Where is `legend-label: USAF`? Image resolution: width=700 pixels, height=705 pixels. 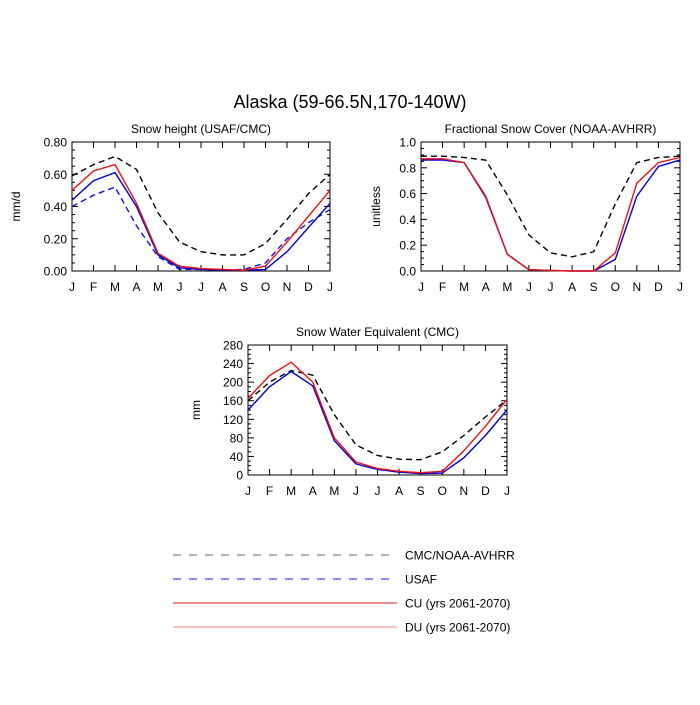 legend-label: USAF is located at coordinates (421, 580).